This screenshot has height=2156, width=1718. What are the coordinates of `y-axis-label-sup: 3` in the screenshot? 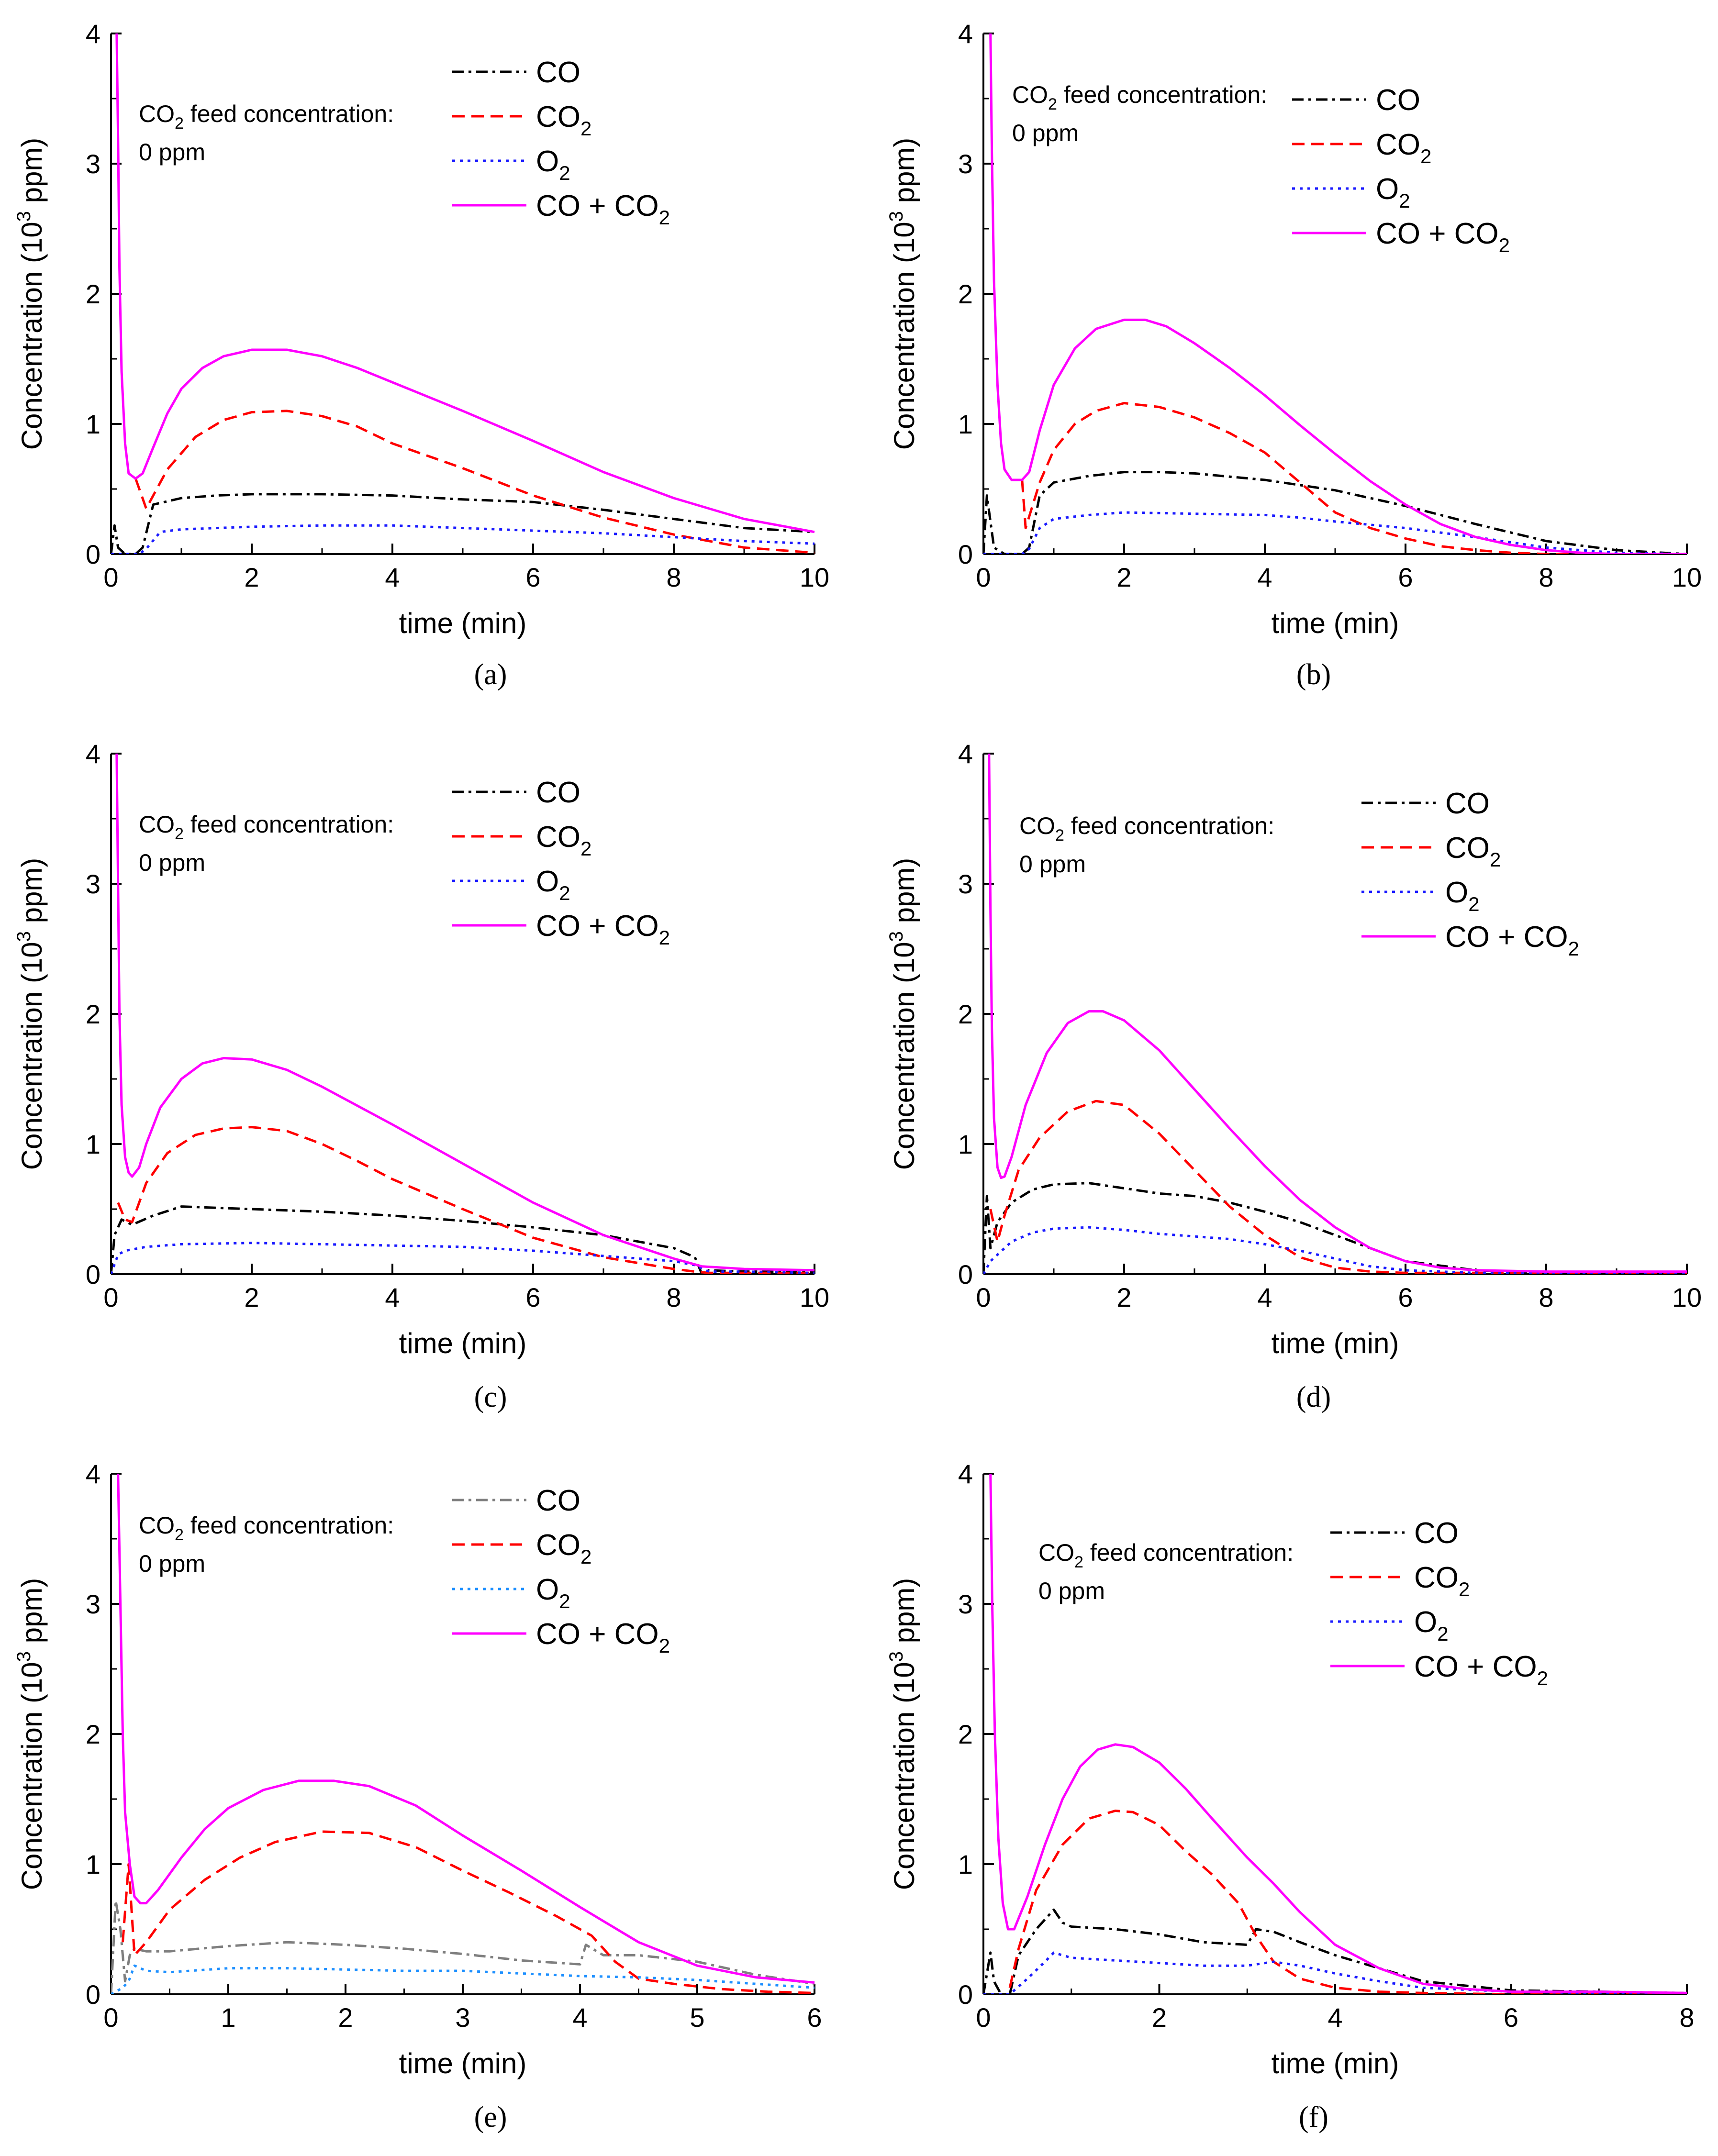 It's located at (896, 936).